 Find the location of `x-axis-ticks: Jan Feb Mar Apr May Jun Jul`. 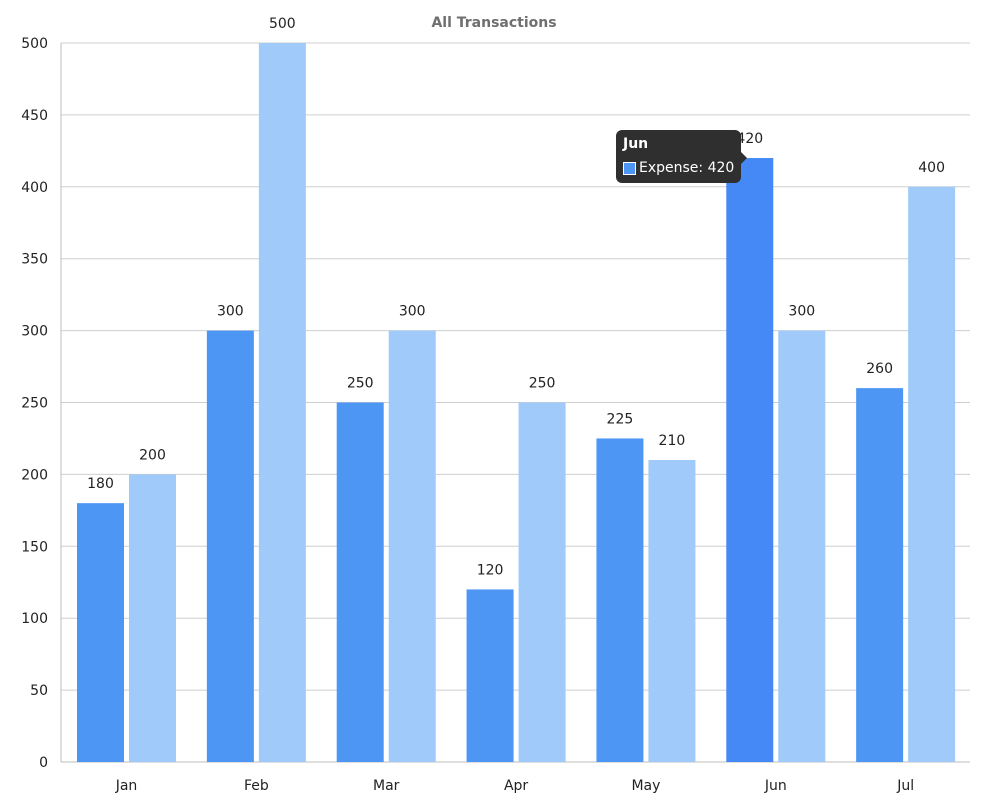

x-axis-ticks: Jan Feb Mar Apr May Jun Jul is located at coordinates (514, 786).